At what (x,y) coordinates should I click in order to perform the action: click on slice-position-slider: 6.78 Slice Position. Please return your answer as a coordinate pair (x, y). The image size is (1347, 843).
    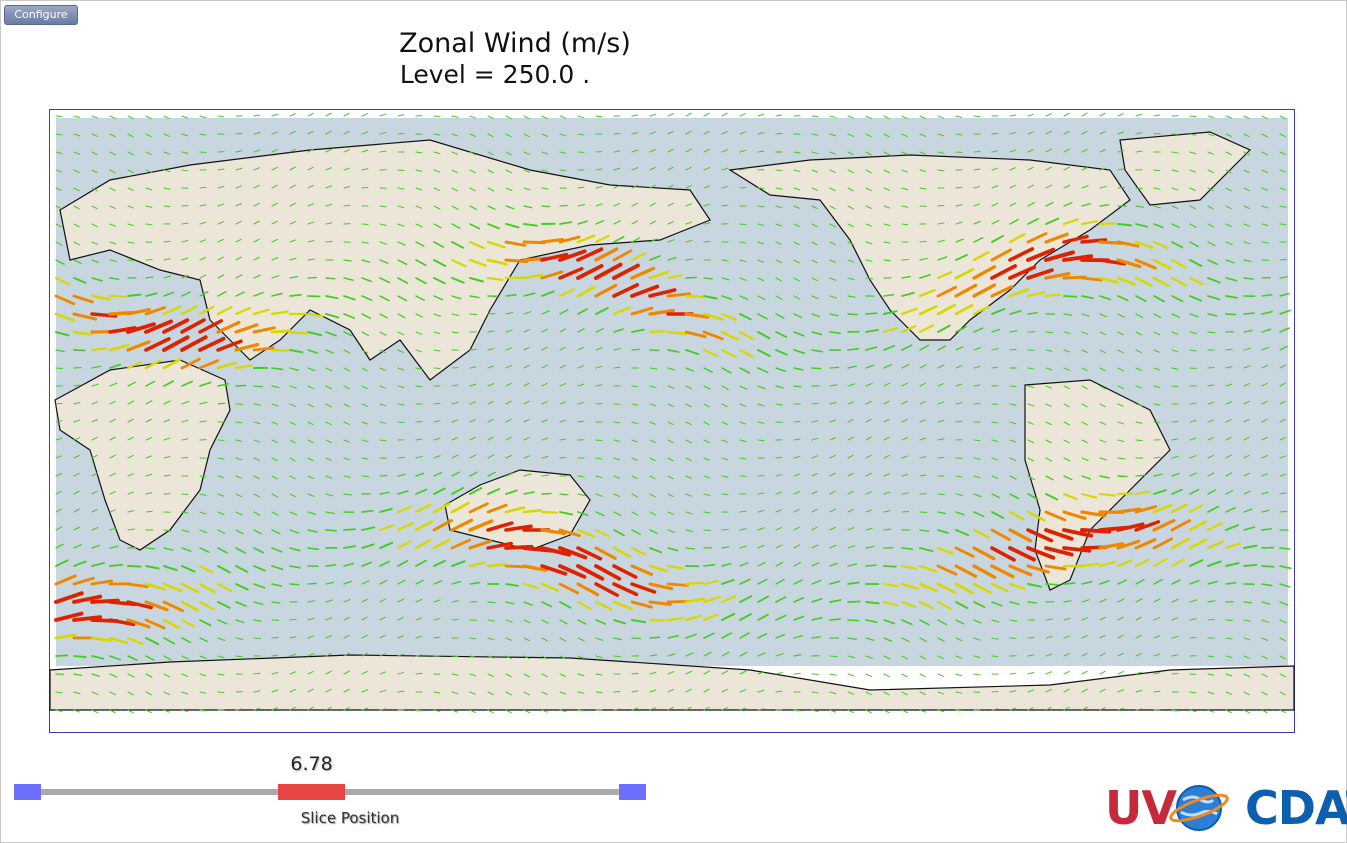
    Looking at the image, I should click on (330, 795).